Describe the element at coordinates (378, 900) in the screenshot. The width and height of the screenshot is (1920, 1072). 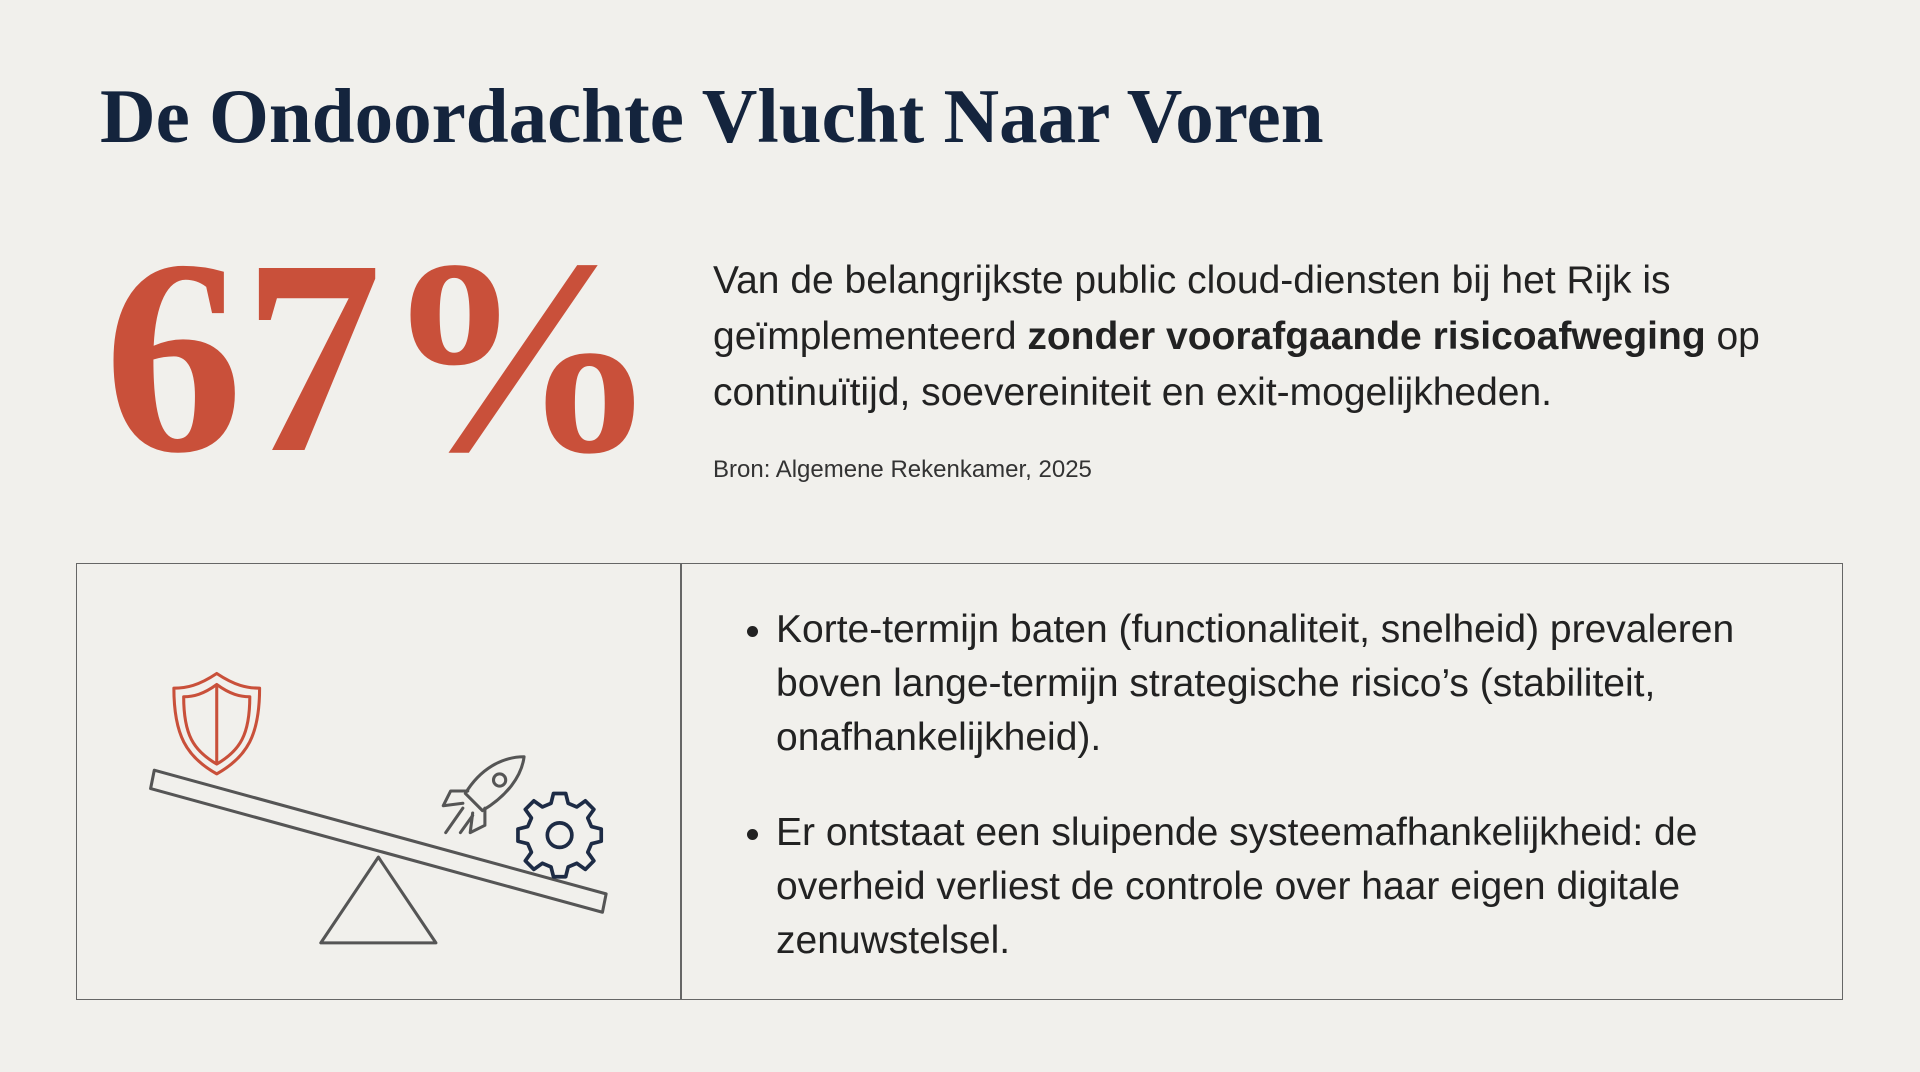
I see `fulcrum` at that location.